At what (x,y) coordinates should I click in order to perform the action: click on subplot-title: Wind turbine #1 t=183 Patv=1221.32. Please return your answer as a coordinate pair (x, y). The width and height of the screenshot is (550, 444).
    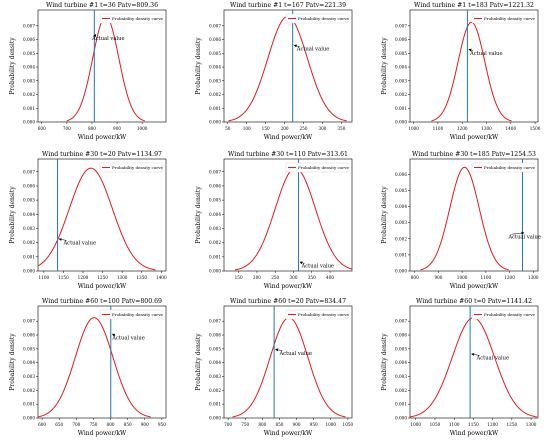
    Looking at the image, I should click on (474, 5).